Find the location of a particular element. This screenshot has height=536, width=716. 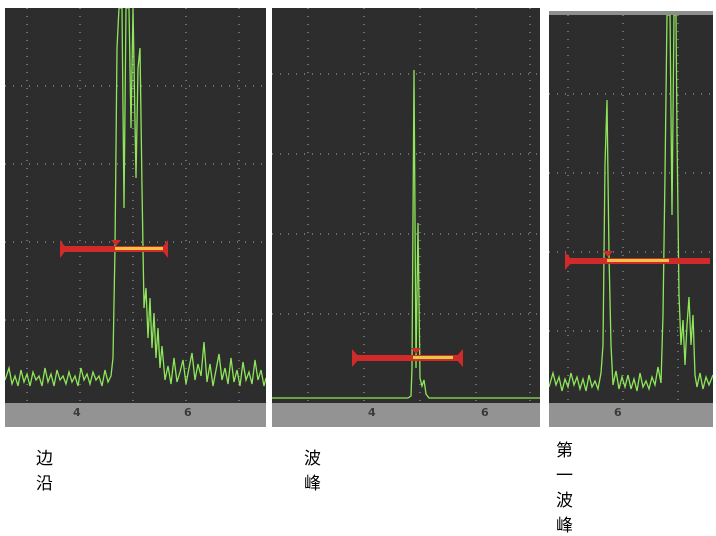

panel-caption: 第一波峰 is located at coordinates (564, 488).